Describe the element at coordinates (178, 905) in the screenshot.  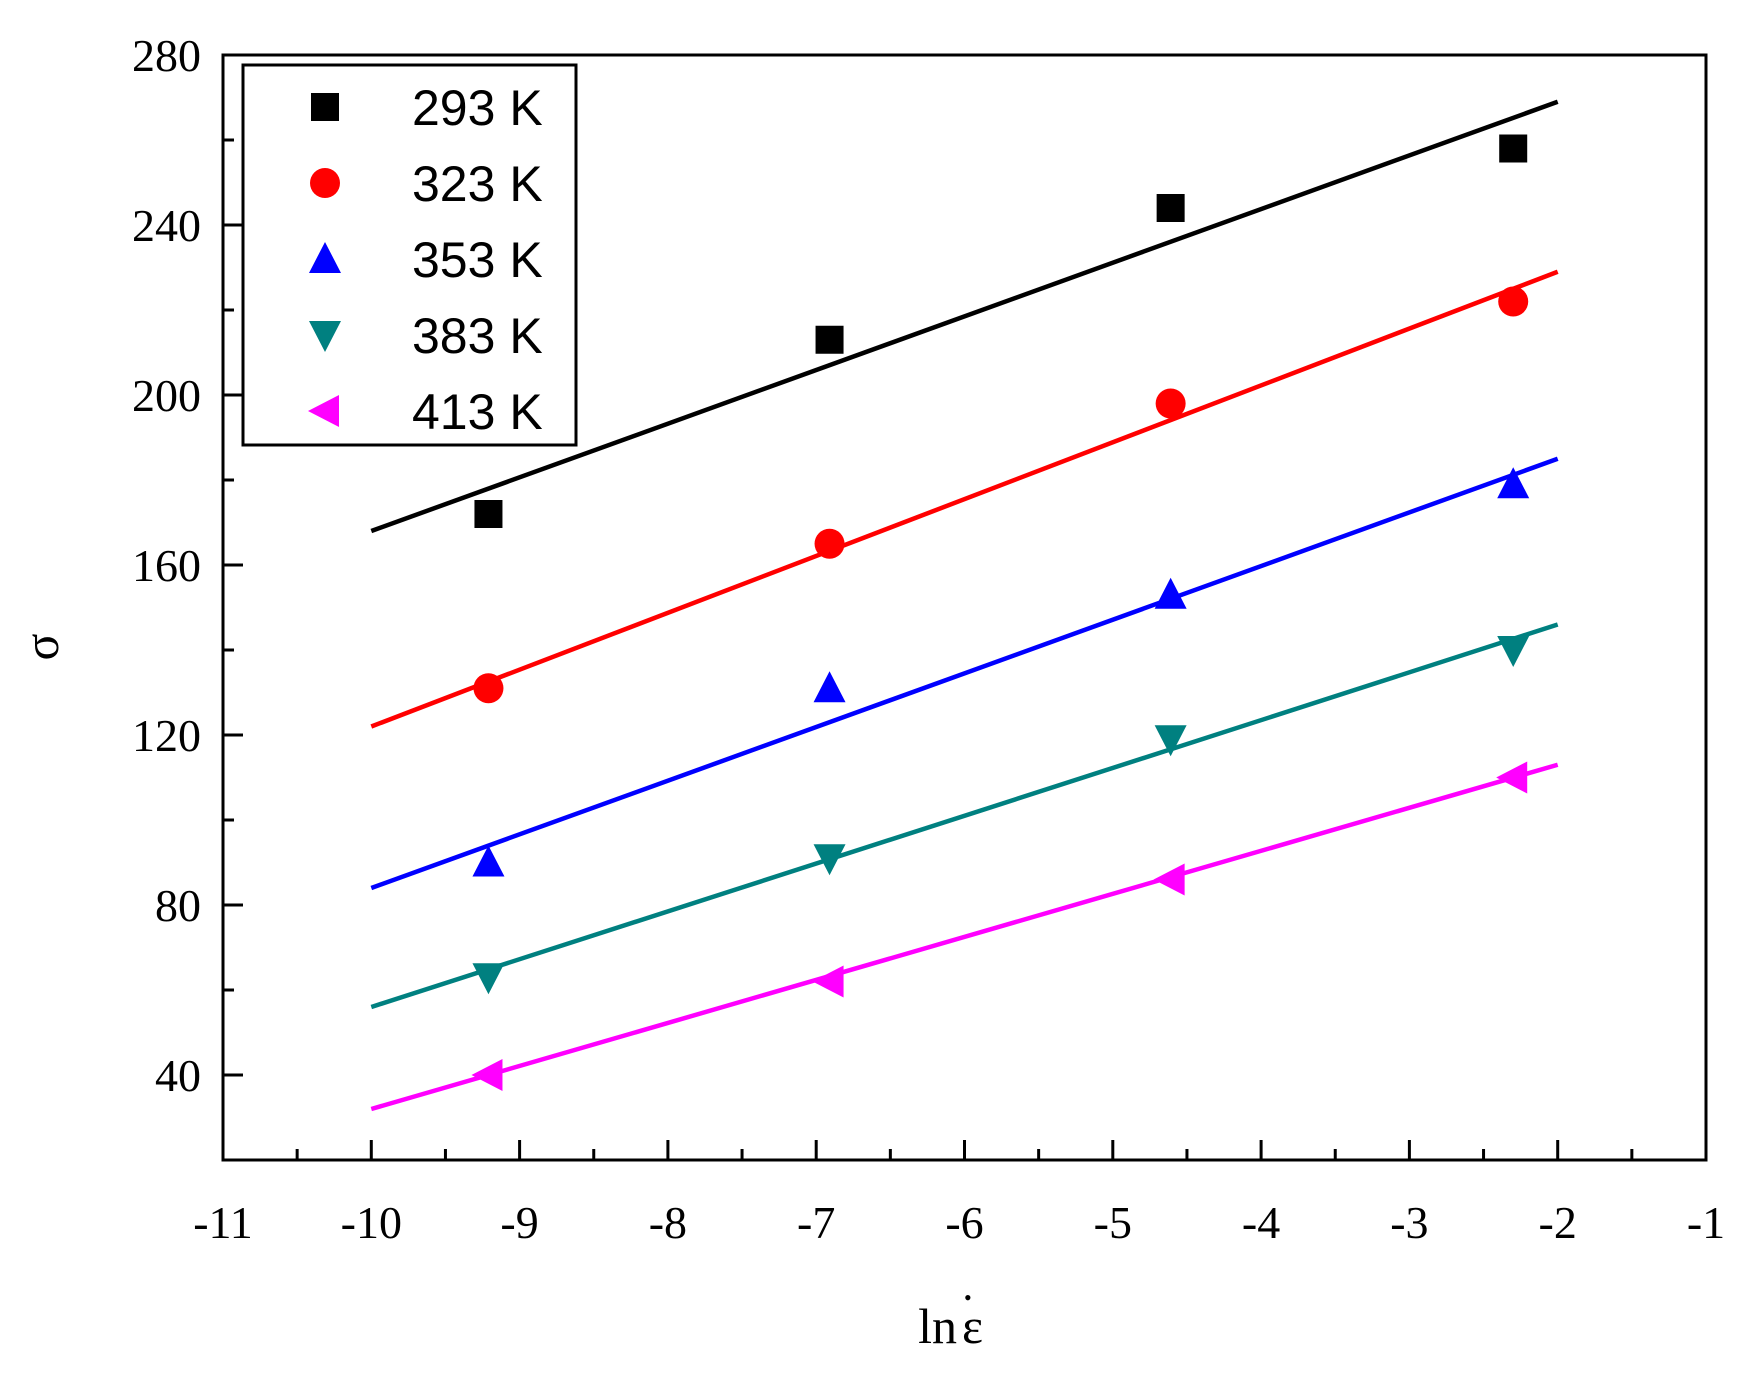
I see `y-tick-label: 80` at that location.